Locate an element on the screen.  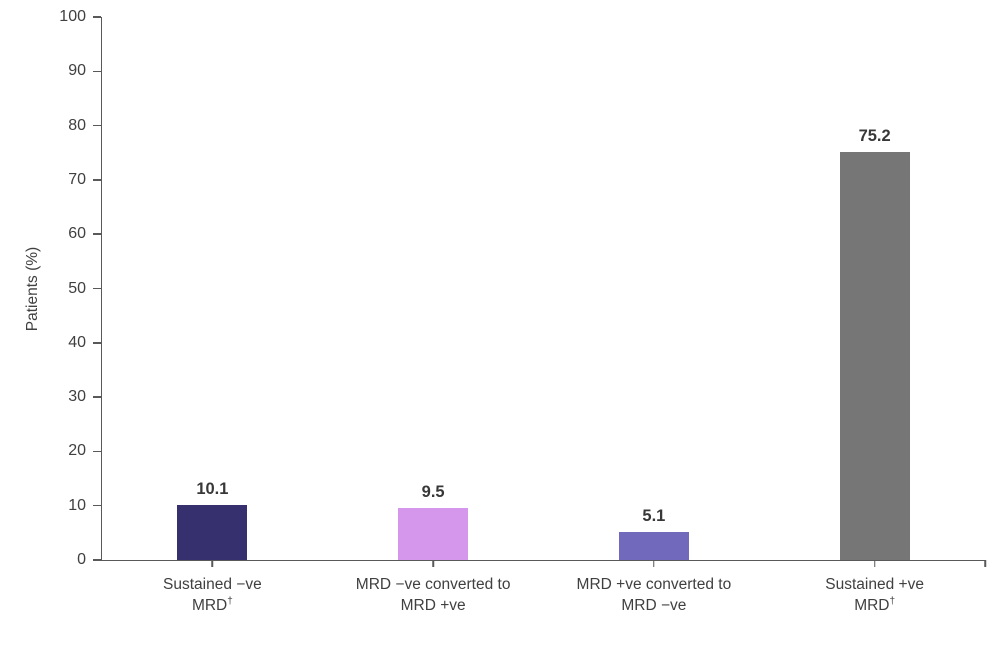
y-axis-line is located at coordinates (101, 289).